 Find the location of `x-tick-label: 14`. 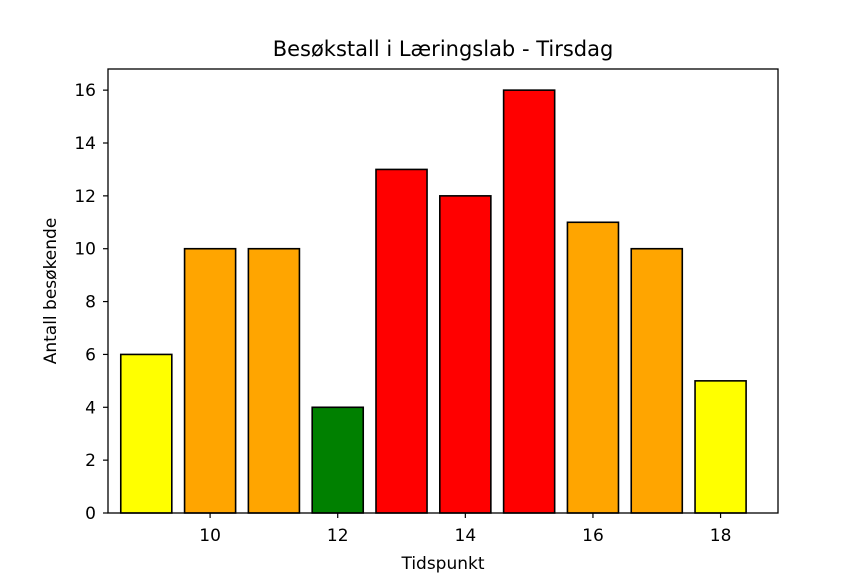

x-tick-label: 14 is located at coordinates (466, 536).